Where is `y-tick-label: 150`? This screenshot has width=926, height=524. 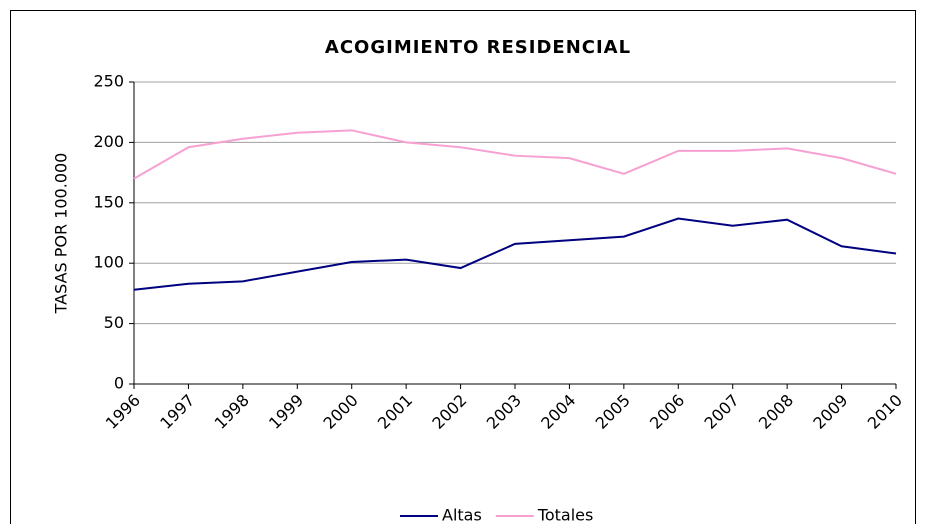 y-tick-label: 150 is located at coordinates (108, 201).